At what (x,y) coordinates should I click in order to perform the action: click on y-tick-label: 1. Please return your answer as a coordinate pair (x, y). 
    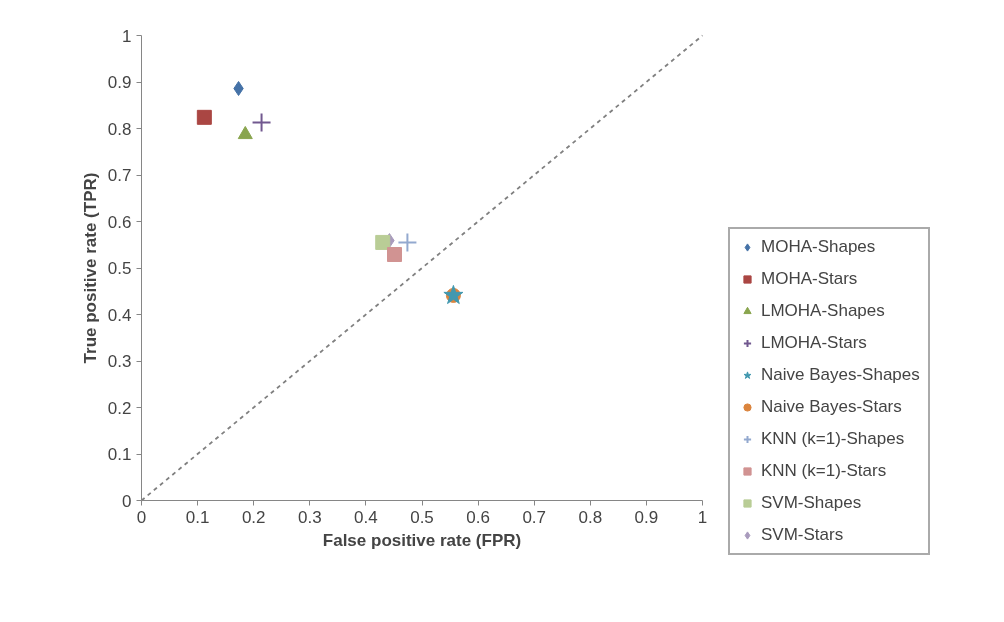
    Looking at the image, I should click on (127, 36).